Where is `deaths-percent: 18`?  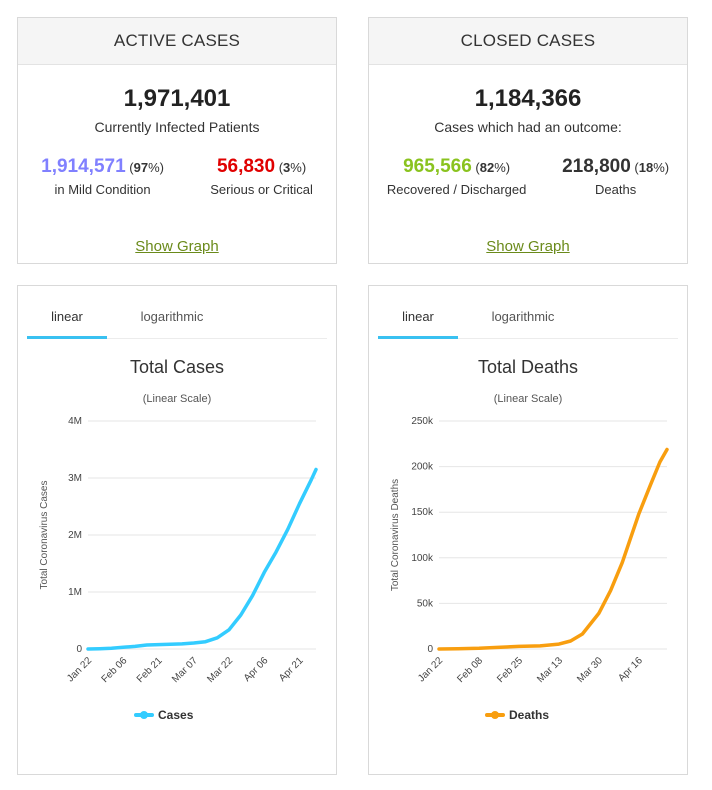
deaths-percent: 18 is located at coordinates (646, 167).